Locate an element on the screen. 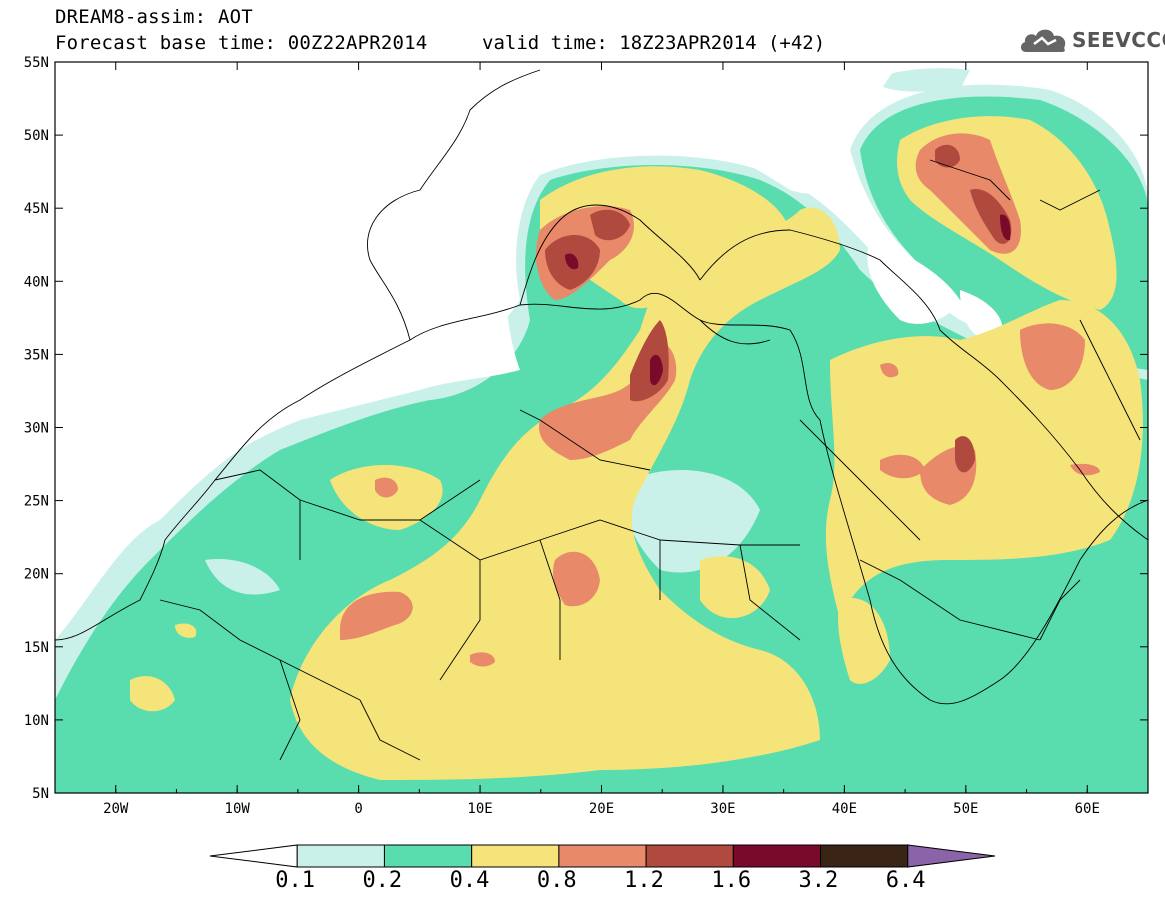 The image size is (1165, 905). seevccc-logo: SEEVCCC is located at coordinates (1091, 40).